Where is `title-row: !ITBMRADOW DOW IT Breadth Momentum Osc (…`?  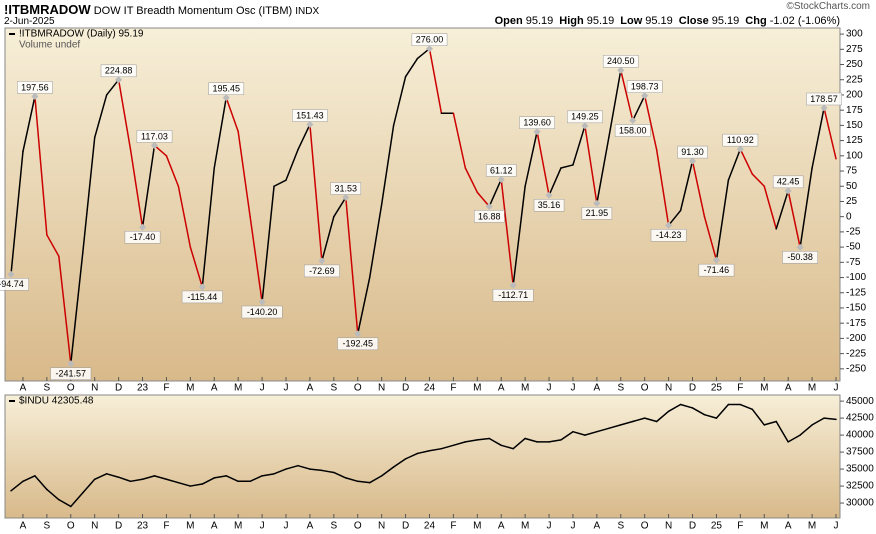
title-row: !ITBMRADOW DOW IT Breadth Momentum Osc (… is located at coordinates (161, 9).